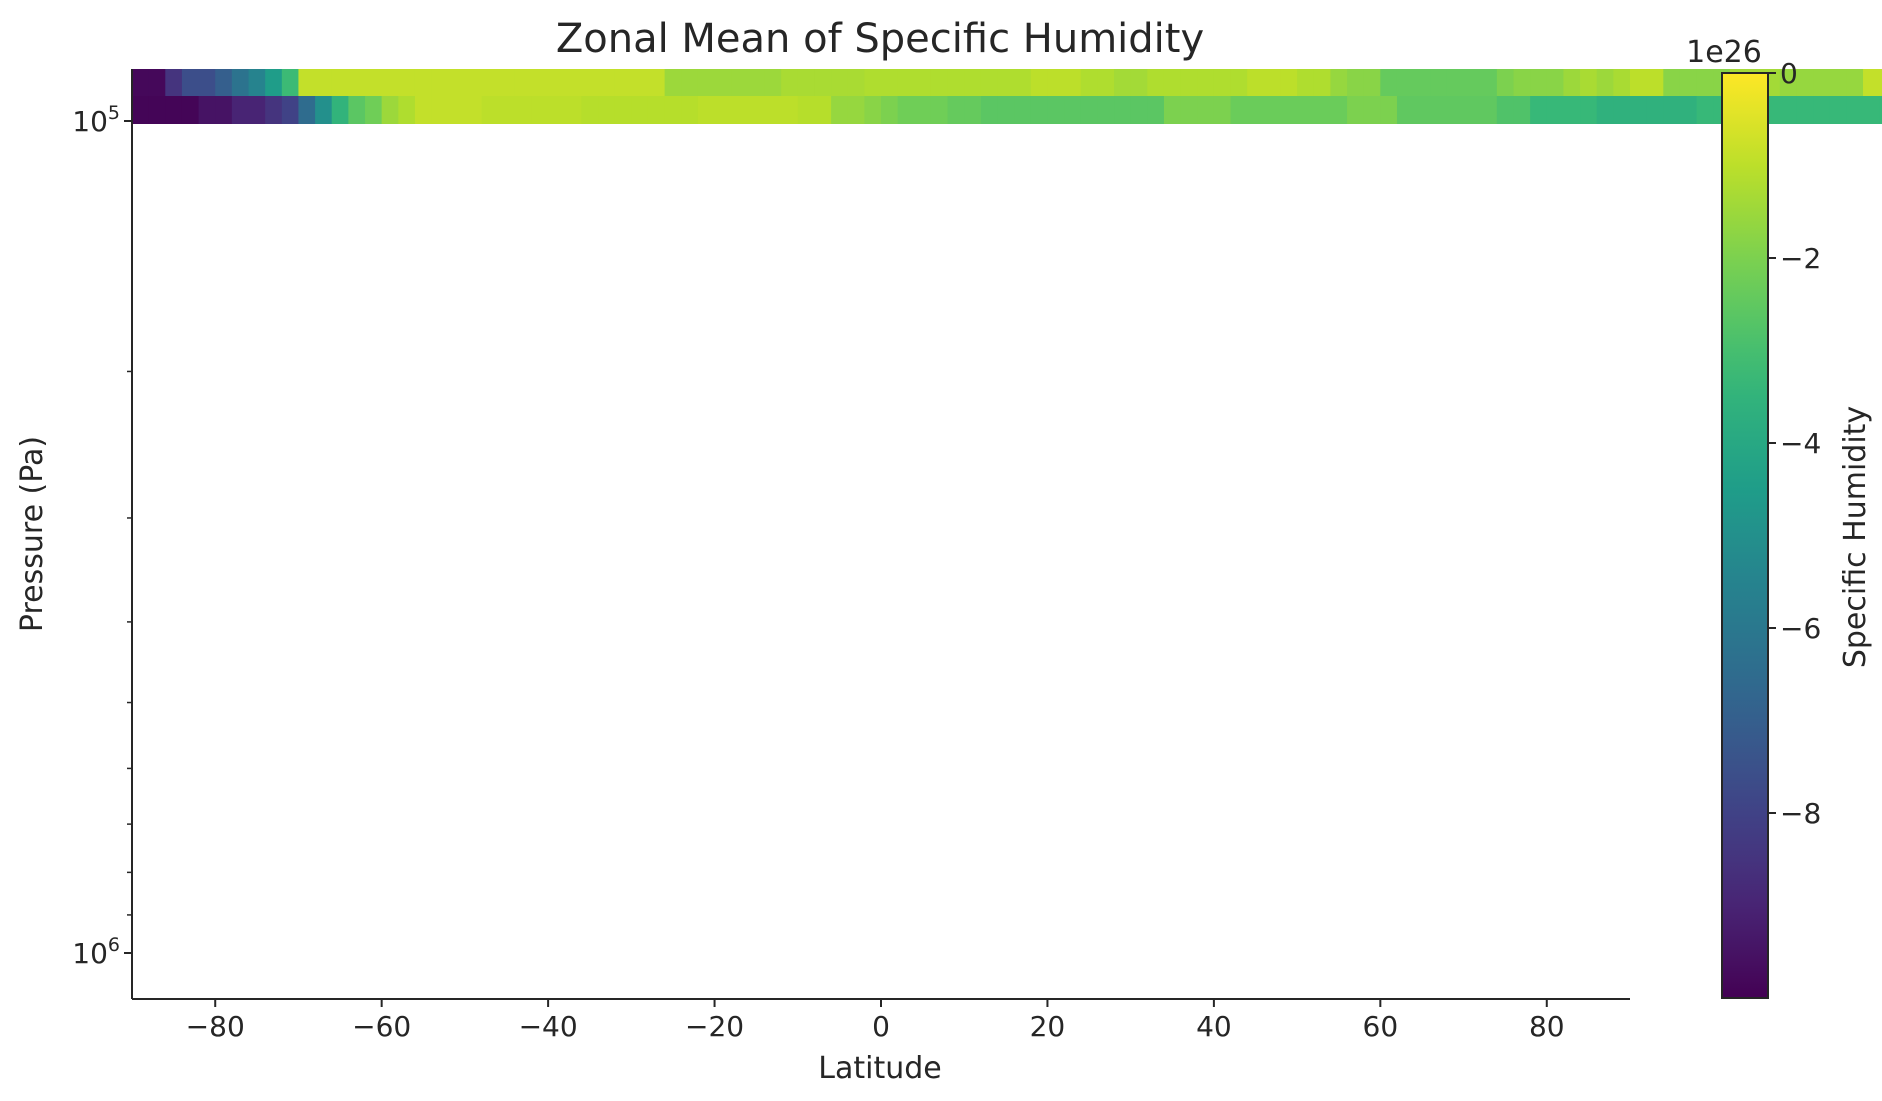 This screenshot has height=1101, width=1882. What do you see at coordinates (1800, 628) in the screenshot?
I see `colorbar-tick-label: −6` at bounding box center [1800, 628].